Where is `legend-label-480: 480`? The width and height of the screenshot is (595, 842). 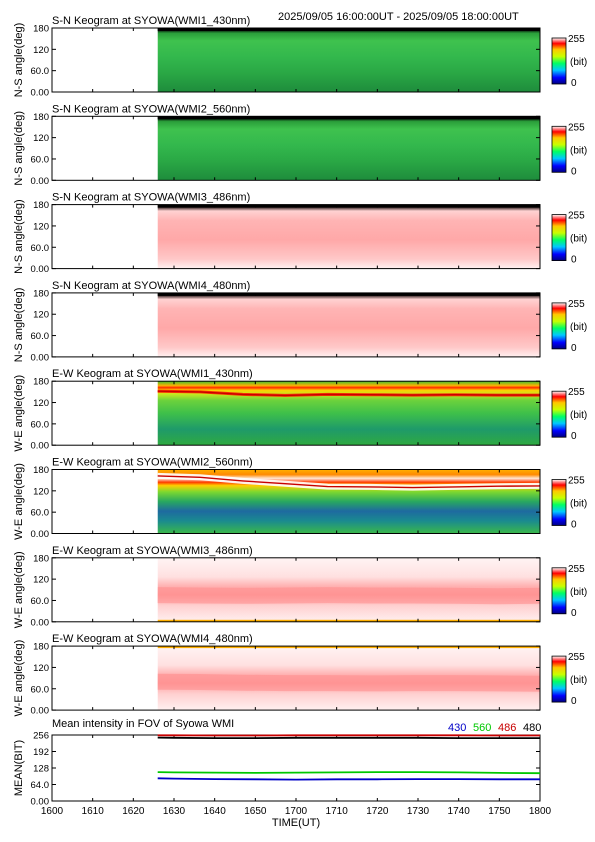 legend-label-480: 480 is located at coordinates (532, 728).